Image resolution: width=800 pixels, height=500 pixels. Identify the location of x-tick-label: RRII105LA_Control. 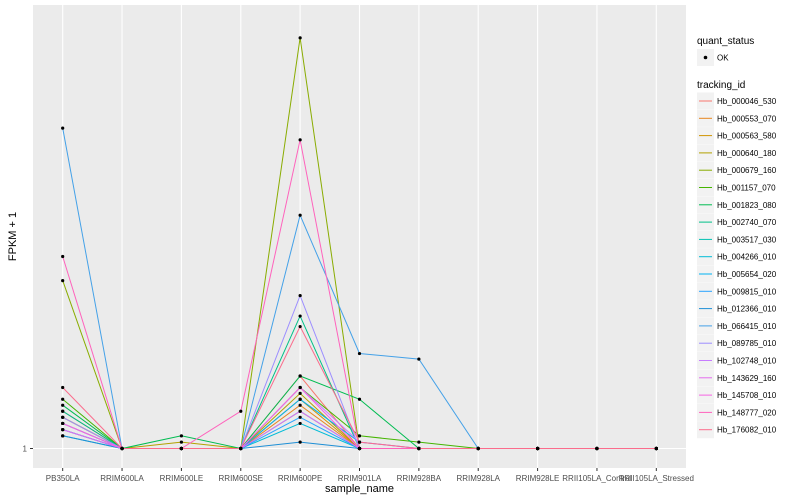
(597, 478).